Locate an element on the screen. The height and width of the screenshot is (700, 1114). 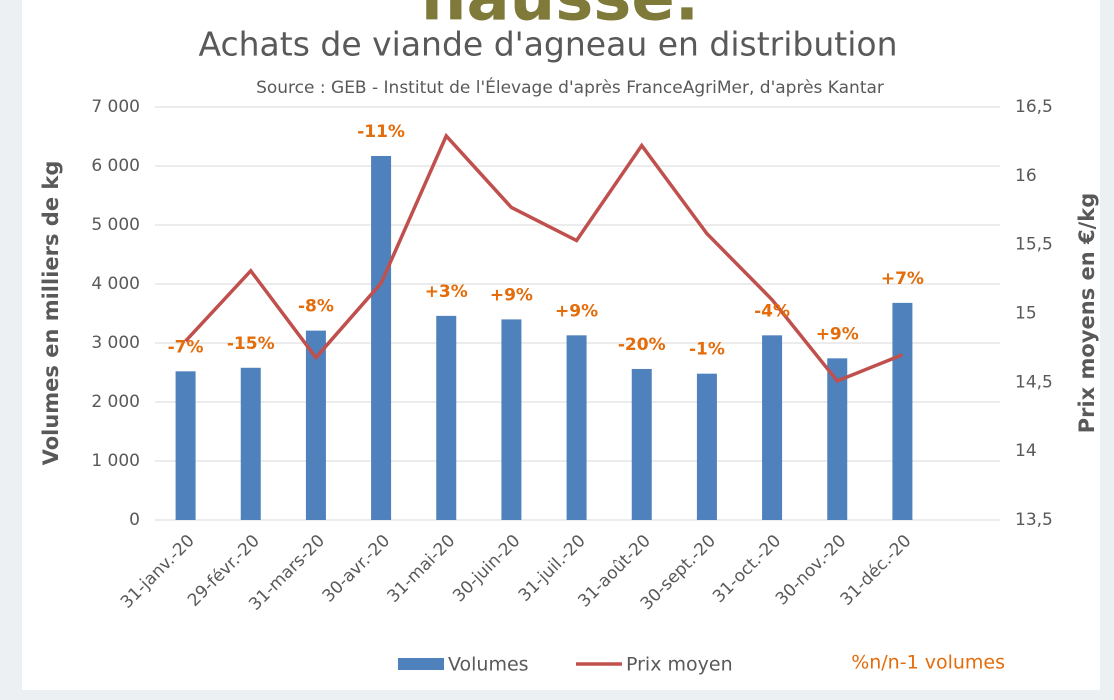
note: %n/n-1 volumes is located at coordinates (928, 663).